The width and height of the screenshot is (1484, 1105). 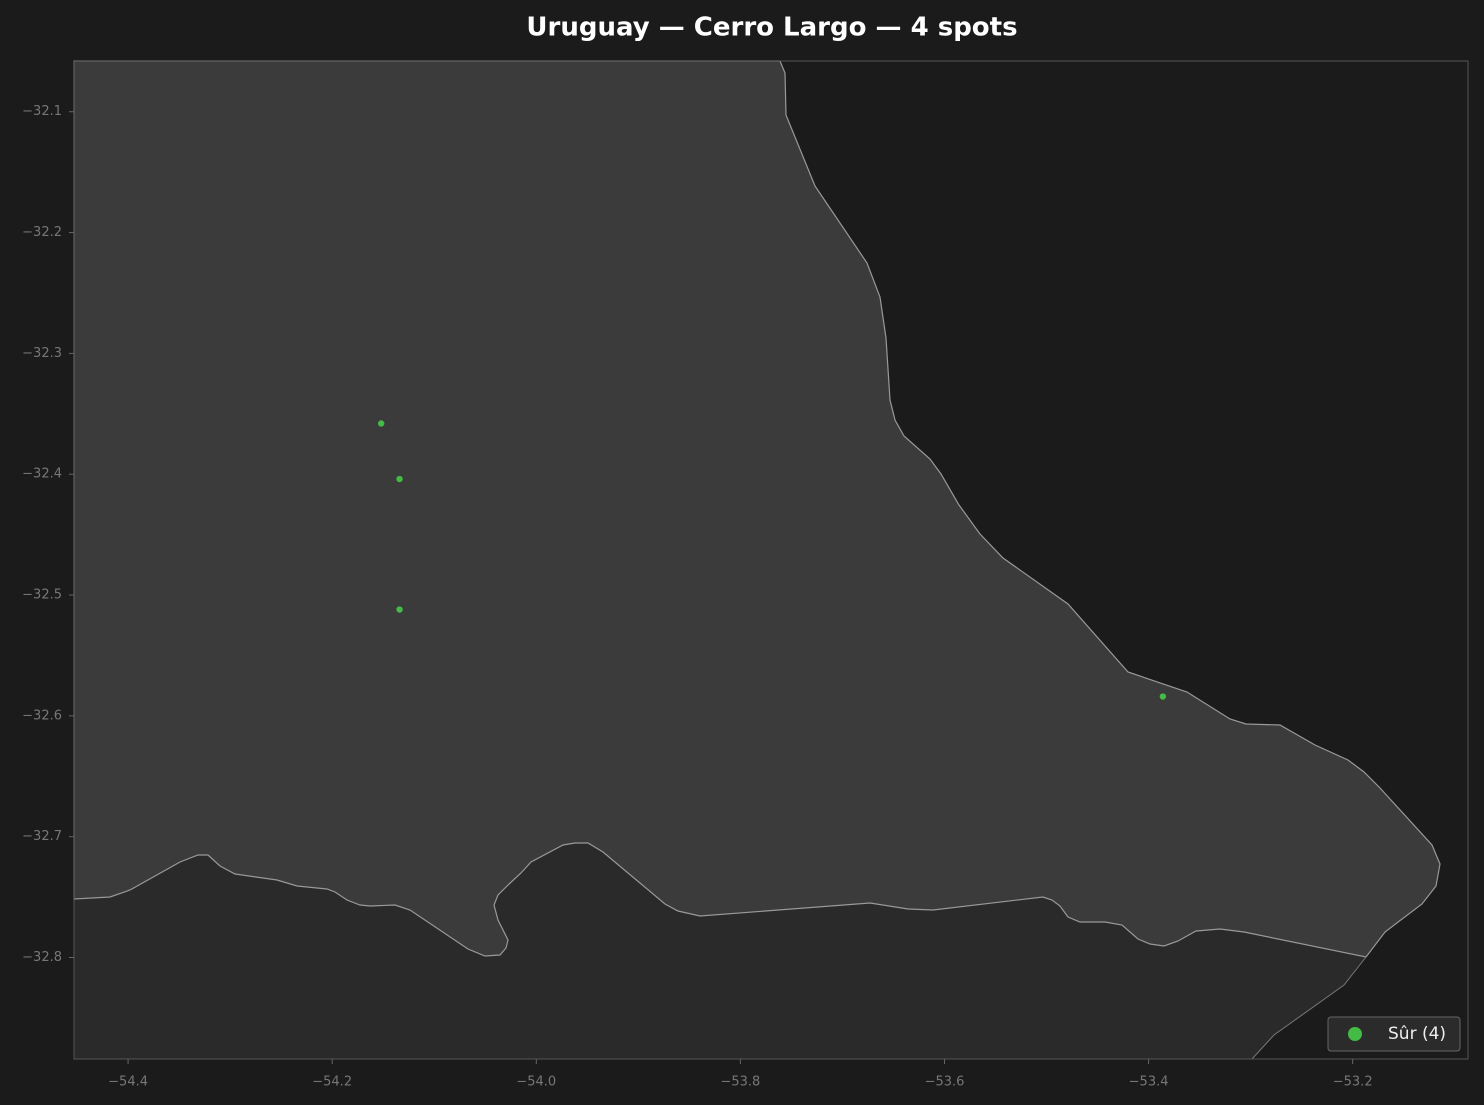 What do you see at coordinates (332, 1082) in the screenshot?
I see `x-tick-label: −54.2` at bounding box center [332, 1082].